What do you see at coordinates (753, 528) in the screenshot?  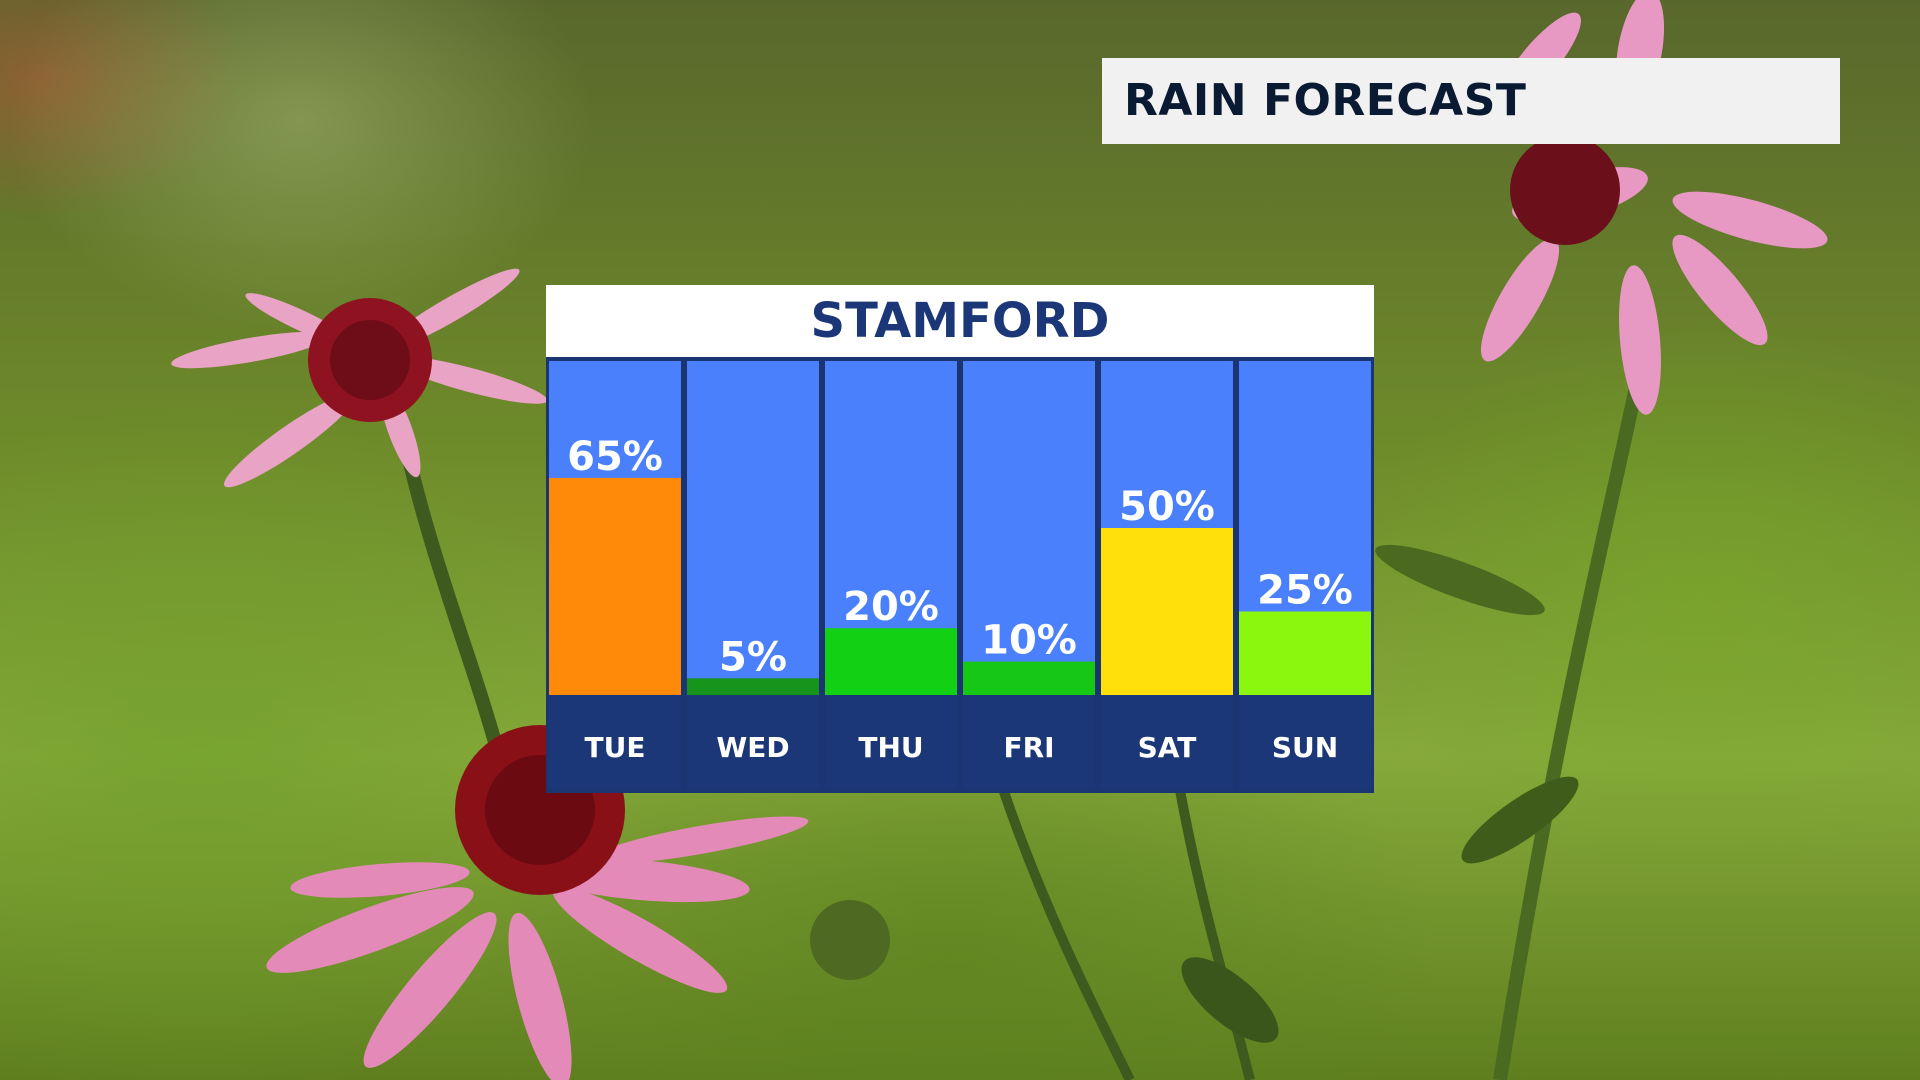 I see `column-background-wed` at bounding box center [753, 528].